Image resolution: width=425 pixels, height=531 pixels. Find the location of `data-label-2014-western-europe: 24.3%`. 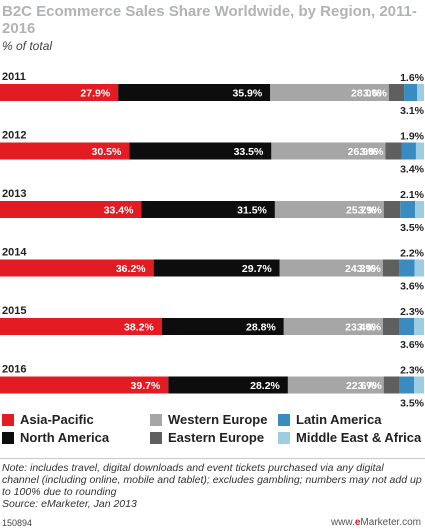

data-label-2014-western-europe: 24.3% is located at coordinates (360, 269).